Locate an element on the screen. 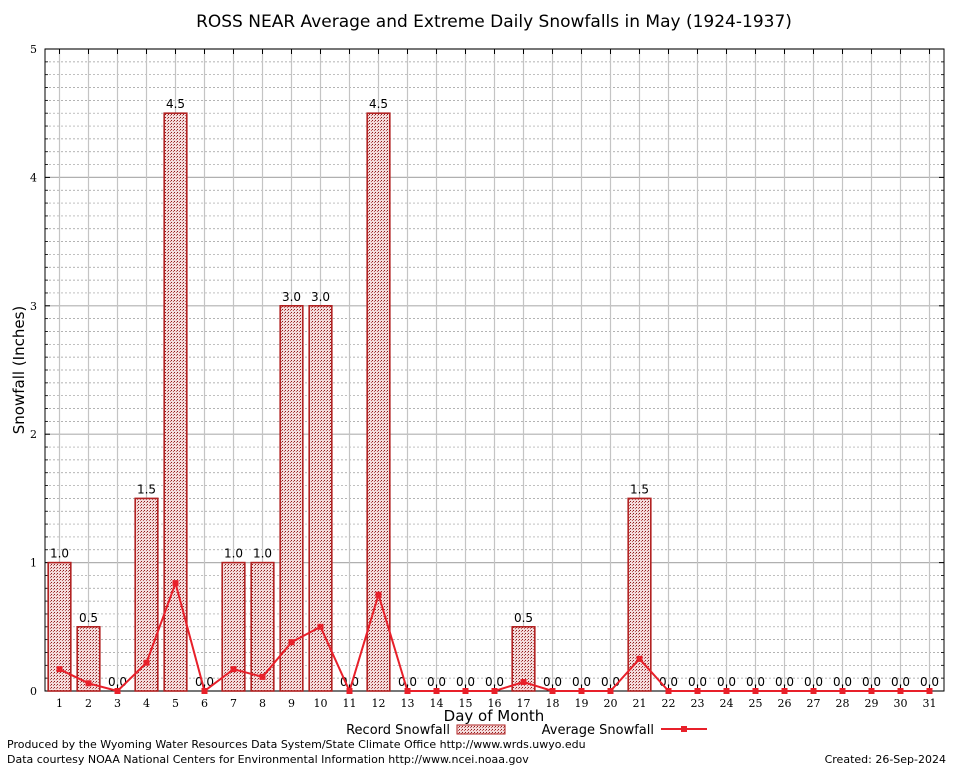 Image resolution: width=954 pixels, height=768 pixels. x-tick-label: 21 is located at coordinates (640, 703).